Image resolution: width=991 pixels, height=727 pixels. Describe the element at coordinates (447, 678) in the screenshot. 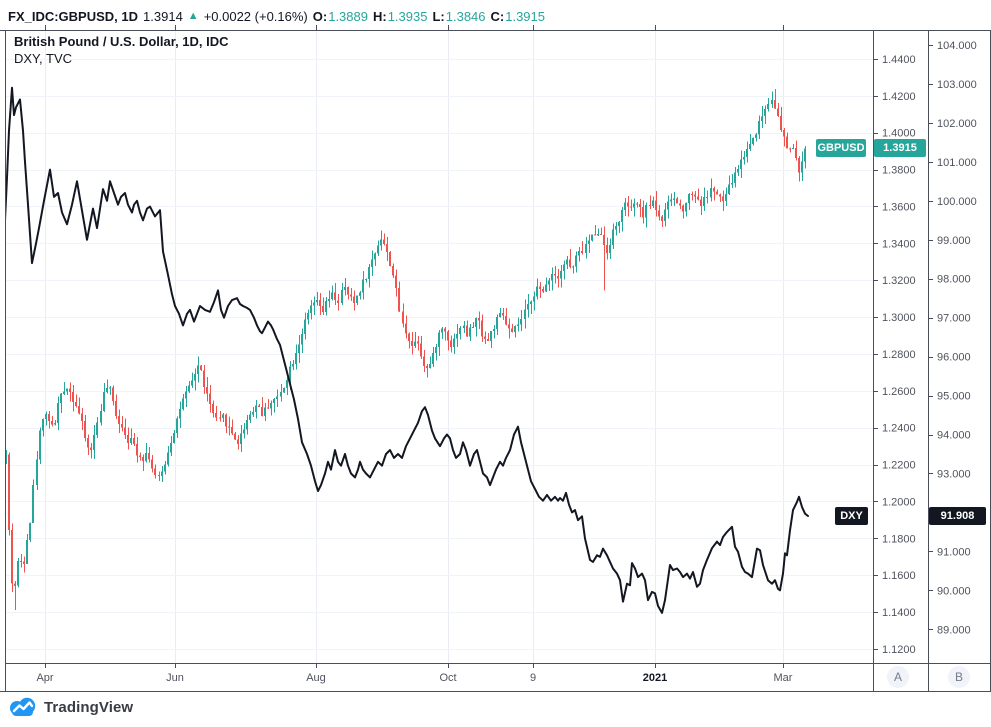

I see `x-axis-tick-label: Oct` at that location.